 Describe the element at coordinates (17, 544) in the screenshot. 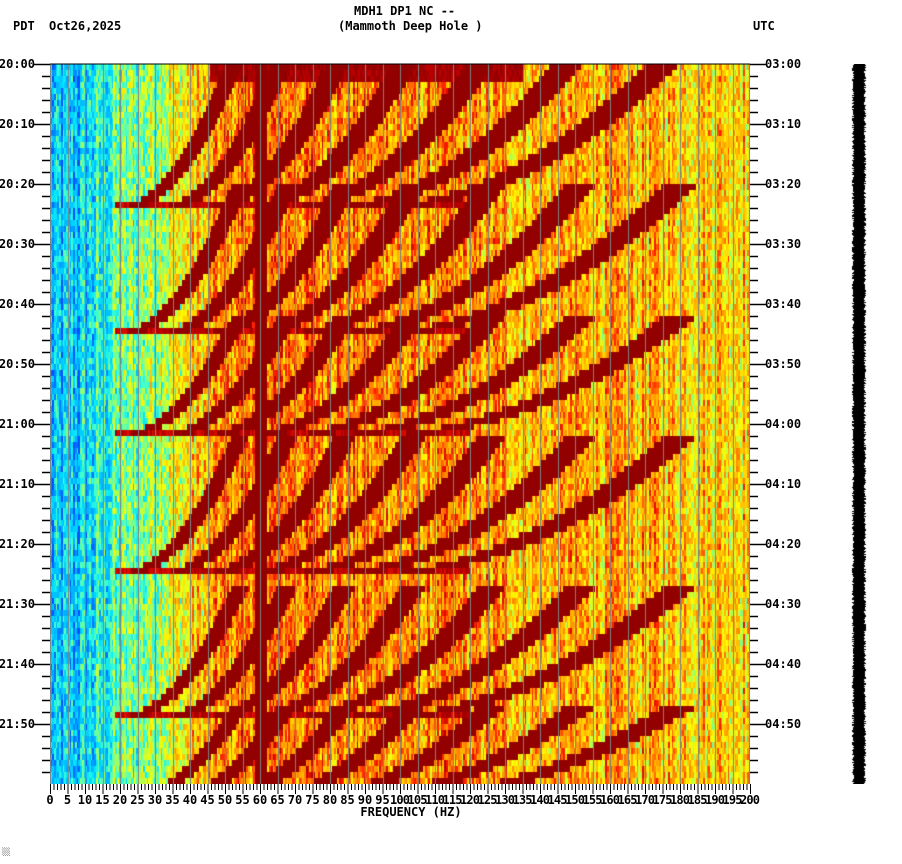

I see `y-tick-left: 21:20` at that location.